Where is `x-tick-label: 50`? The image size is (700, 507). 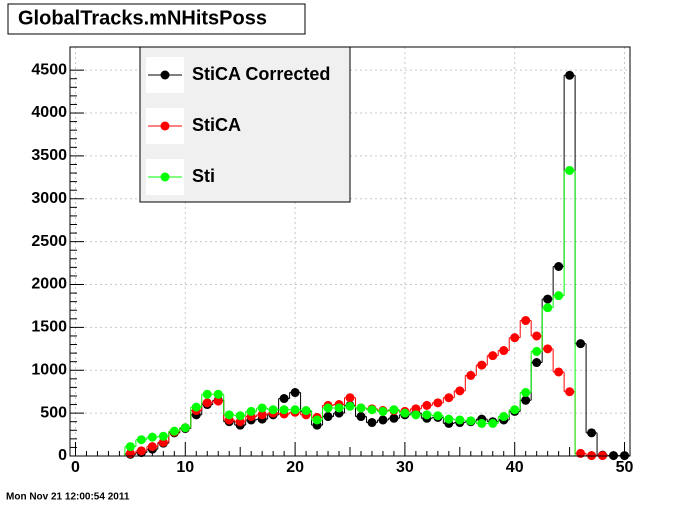
x-tick-label: 50 is located at coordinates (625, 467).